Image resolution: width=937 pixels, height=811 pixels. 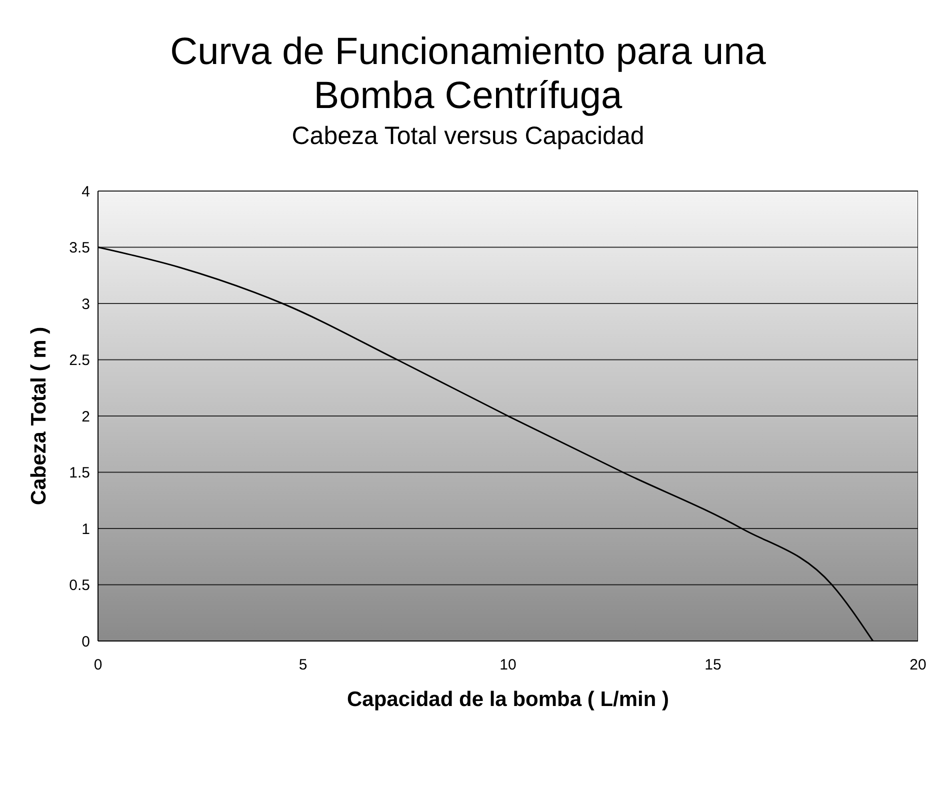 What do you see at coordinates (918, 665) in the screenshot?
I see `x-tick-label: 20` at bounding box center [918, 665].